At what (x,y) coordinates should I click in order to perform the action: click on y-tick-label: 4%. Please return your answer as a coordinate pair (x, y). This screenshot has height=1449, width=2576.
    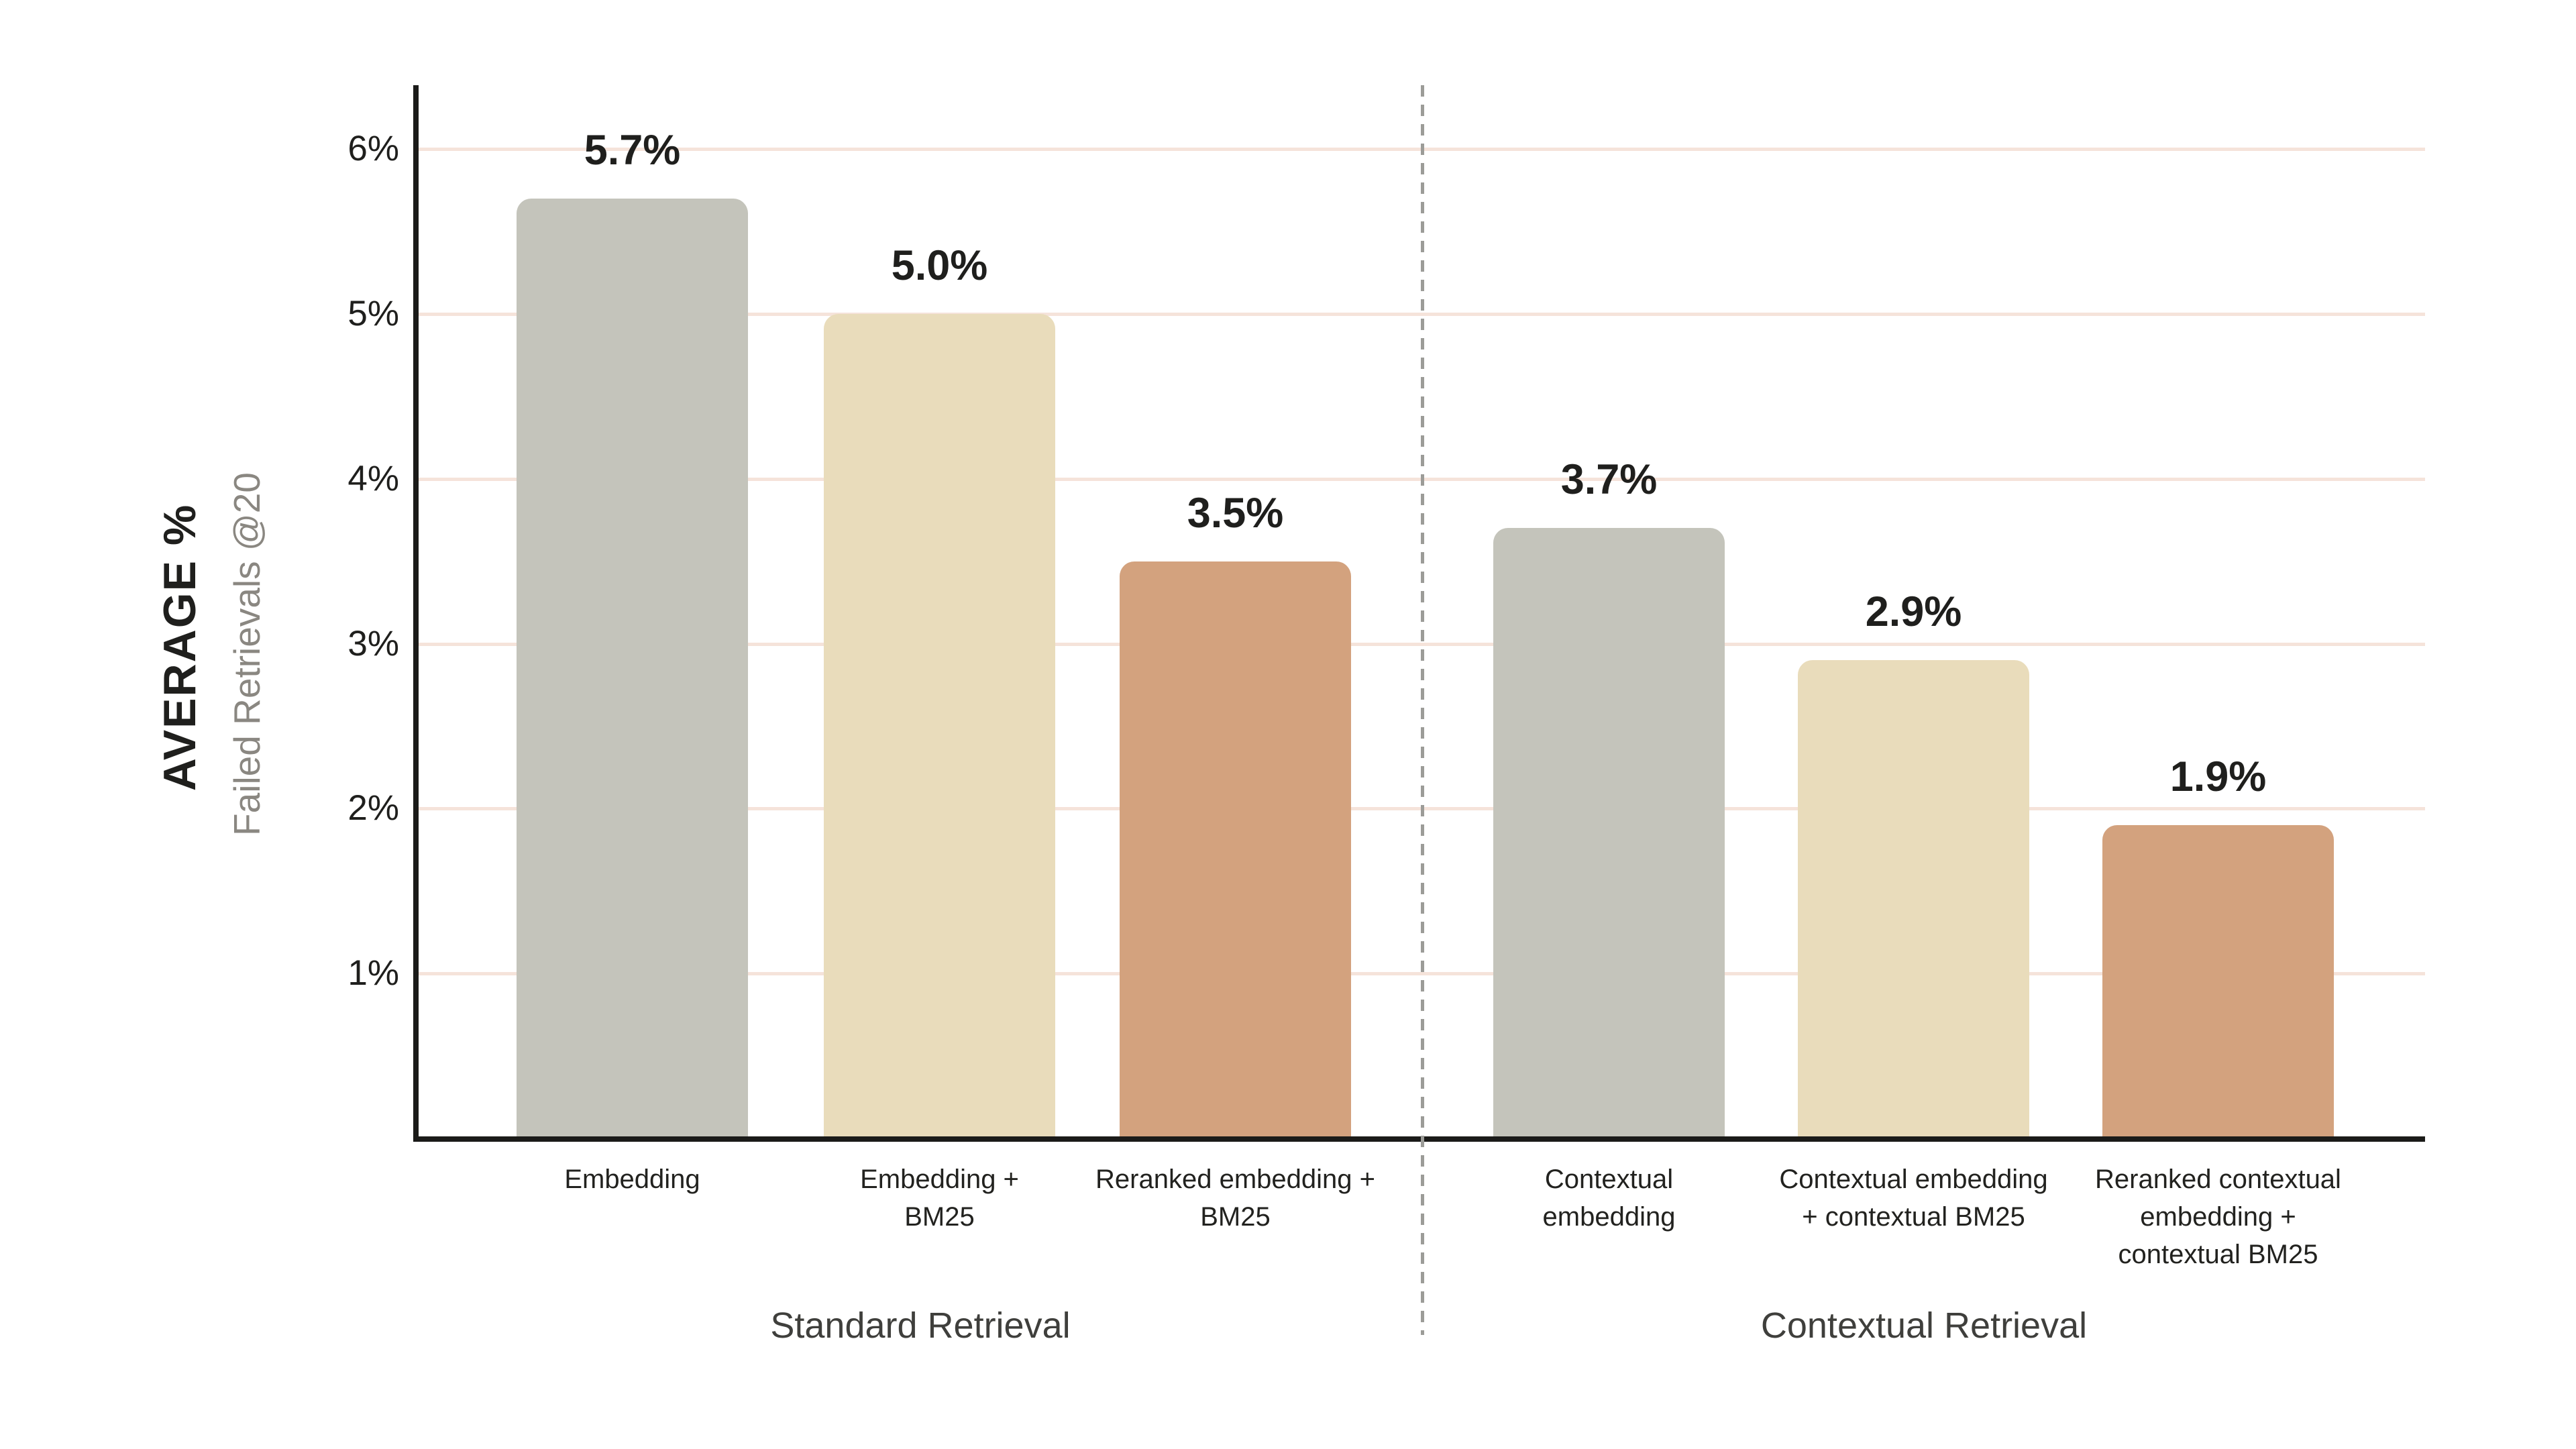
    Looking at the image, I should click on (373, 478).